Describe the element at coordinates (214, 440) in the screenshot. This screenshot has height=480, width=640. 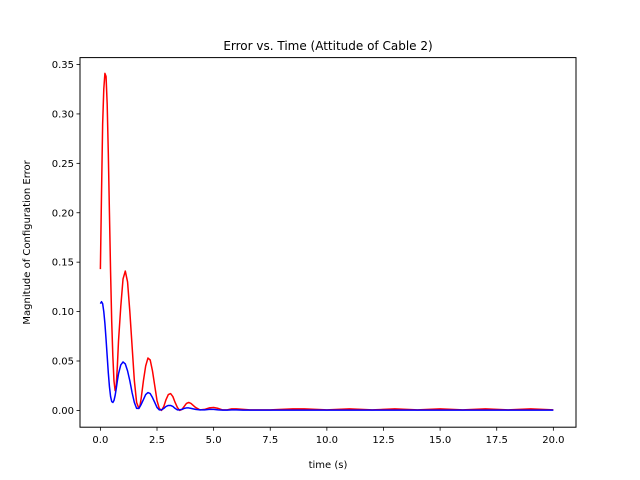
I see `x-tick-label: 5.0` at that location.